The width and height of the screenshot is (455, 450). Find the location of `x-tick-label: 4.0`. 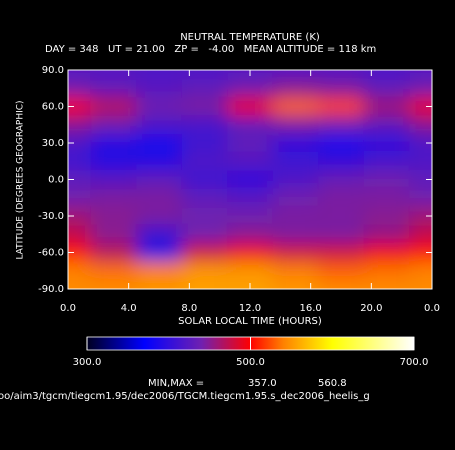

x-tick-label: 4.0 is located at coordinates (129, 308).